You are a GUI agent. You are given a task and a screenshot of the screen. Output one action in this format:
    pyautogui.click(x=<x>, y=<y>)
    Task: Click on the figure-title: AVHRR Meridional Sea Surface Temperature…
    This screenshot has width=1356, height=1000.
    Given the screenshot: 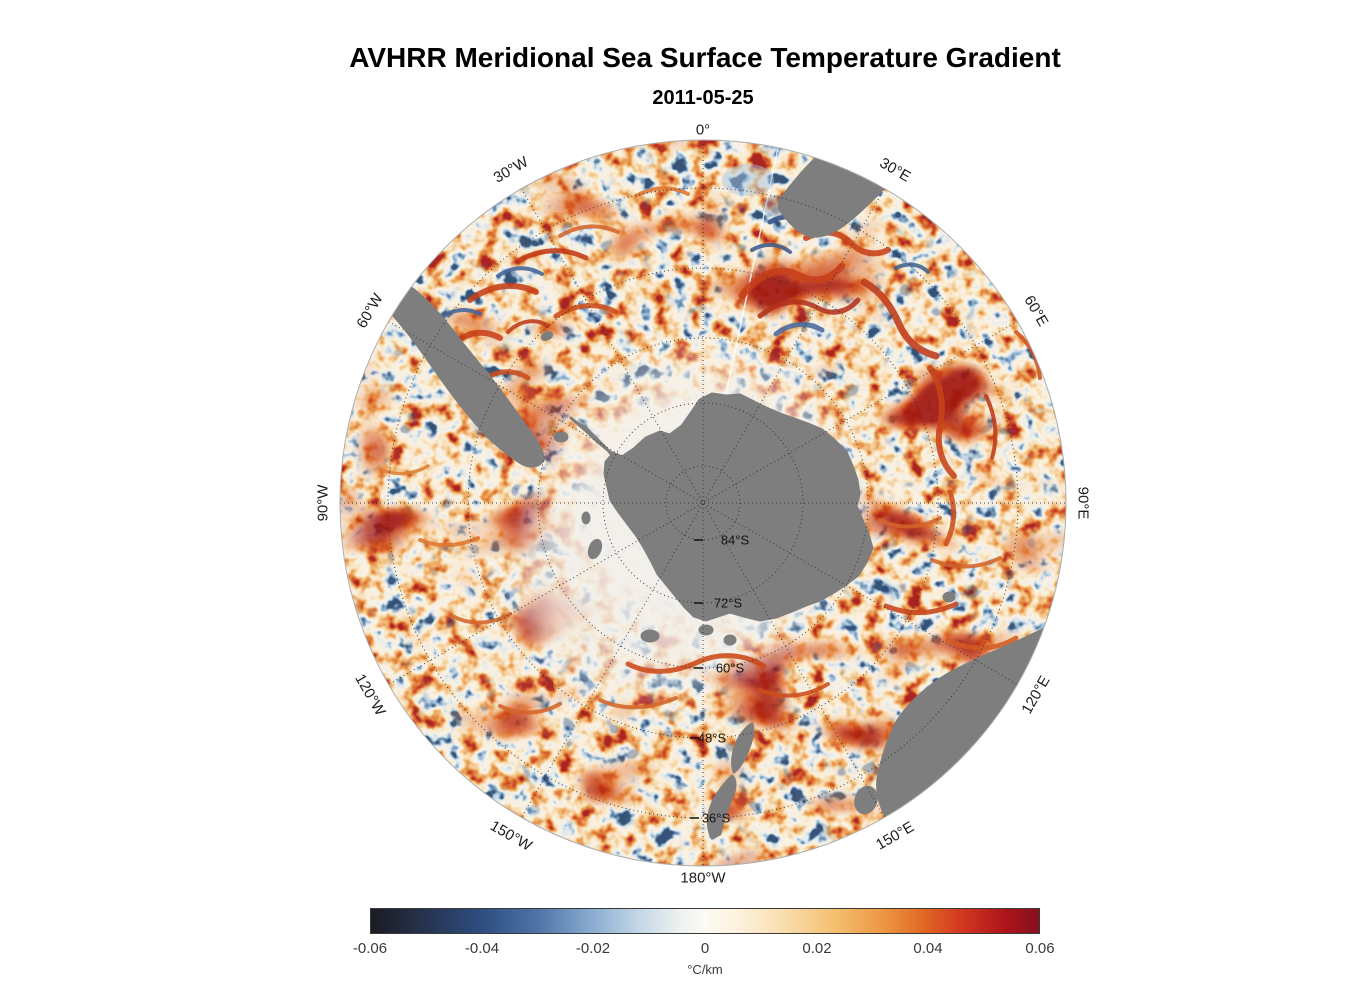 What is the action you would take?
    pyautogui.click(x=705, y=57)
    